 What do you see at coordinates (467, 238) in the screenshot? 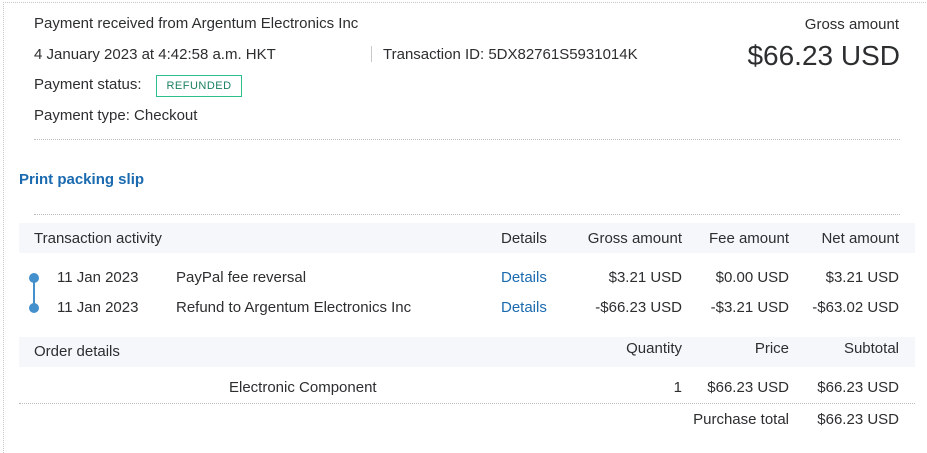
I see `activity-header` at bounding box center [467, 238].